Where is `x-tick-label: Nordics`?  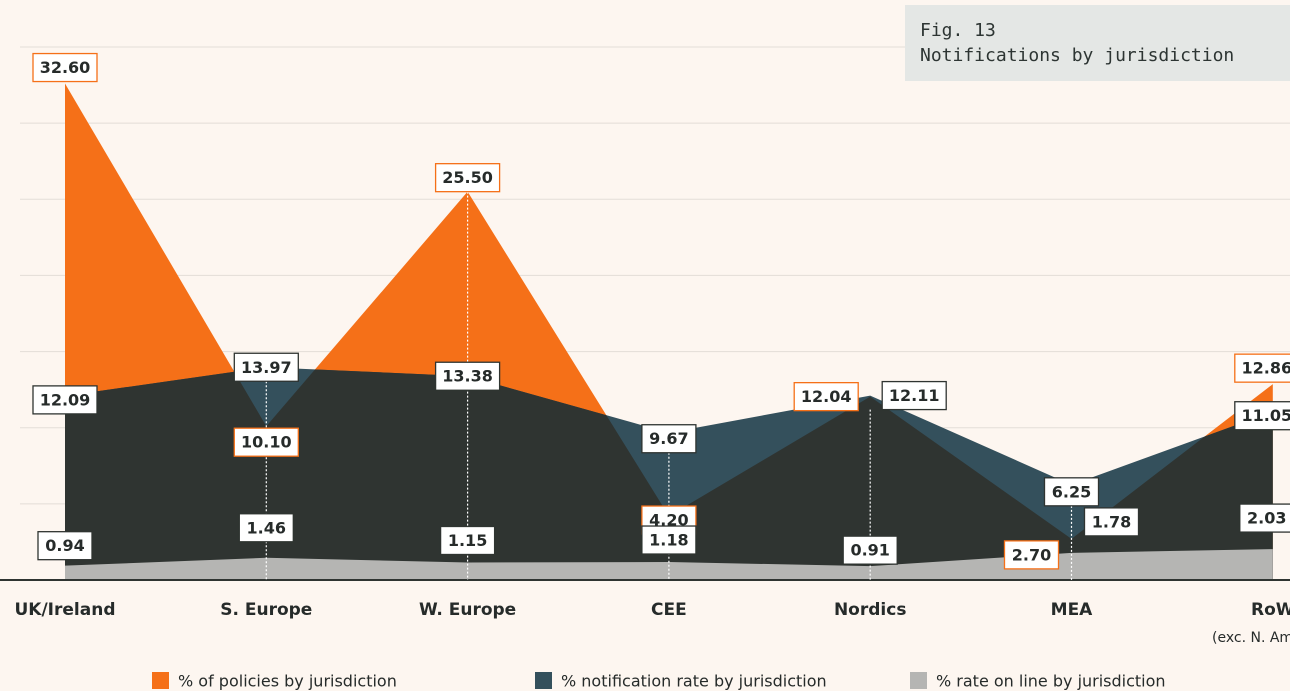 x-tick-label: Nordics is located at coordinates (870, 610).